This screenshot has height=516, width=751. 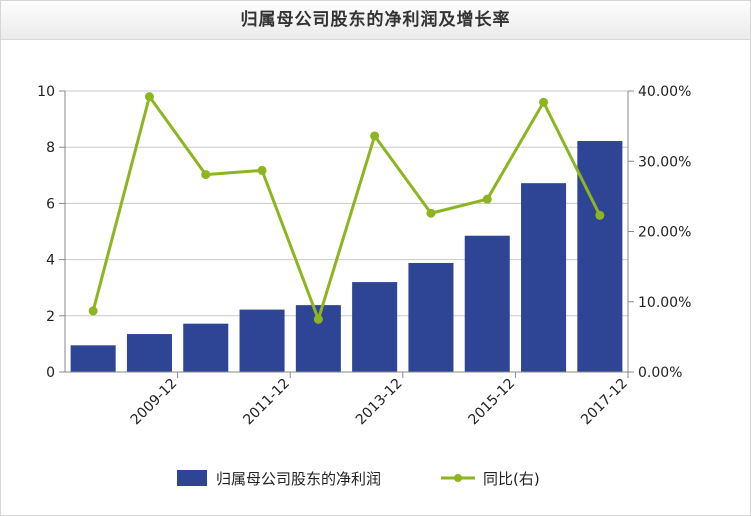 I want to click on right-tick-label: 20.00%, so click(x=664, y=233).